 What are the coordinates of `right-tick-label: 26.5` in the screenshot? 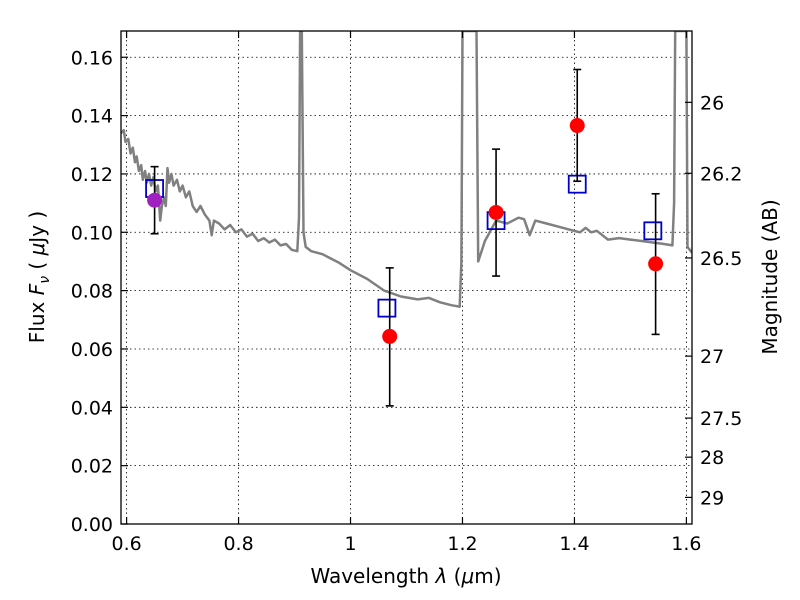 It's located at (721, 259).